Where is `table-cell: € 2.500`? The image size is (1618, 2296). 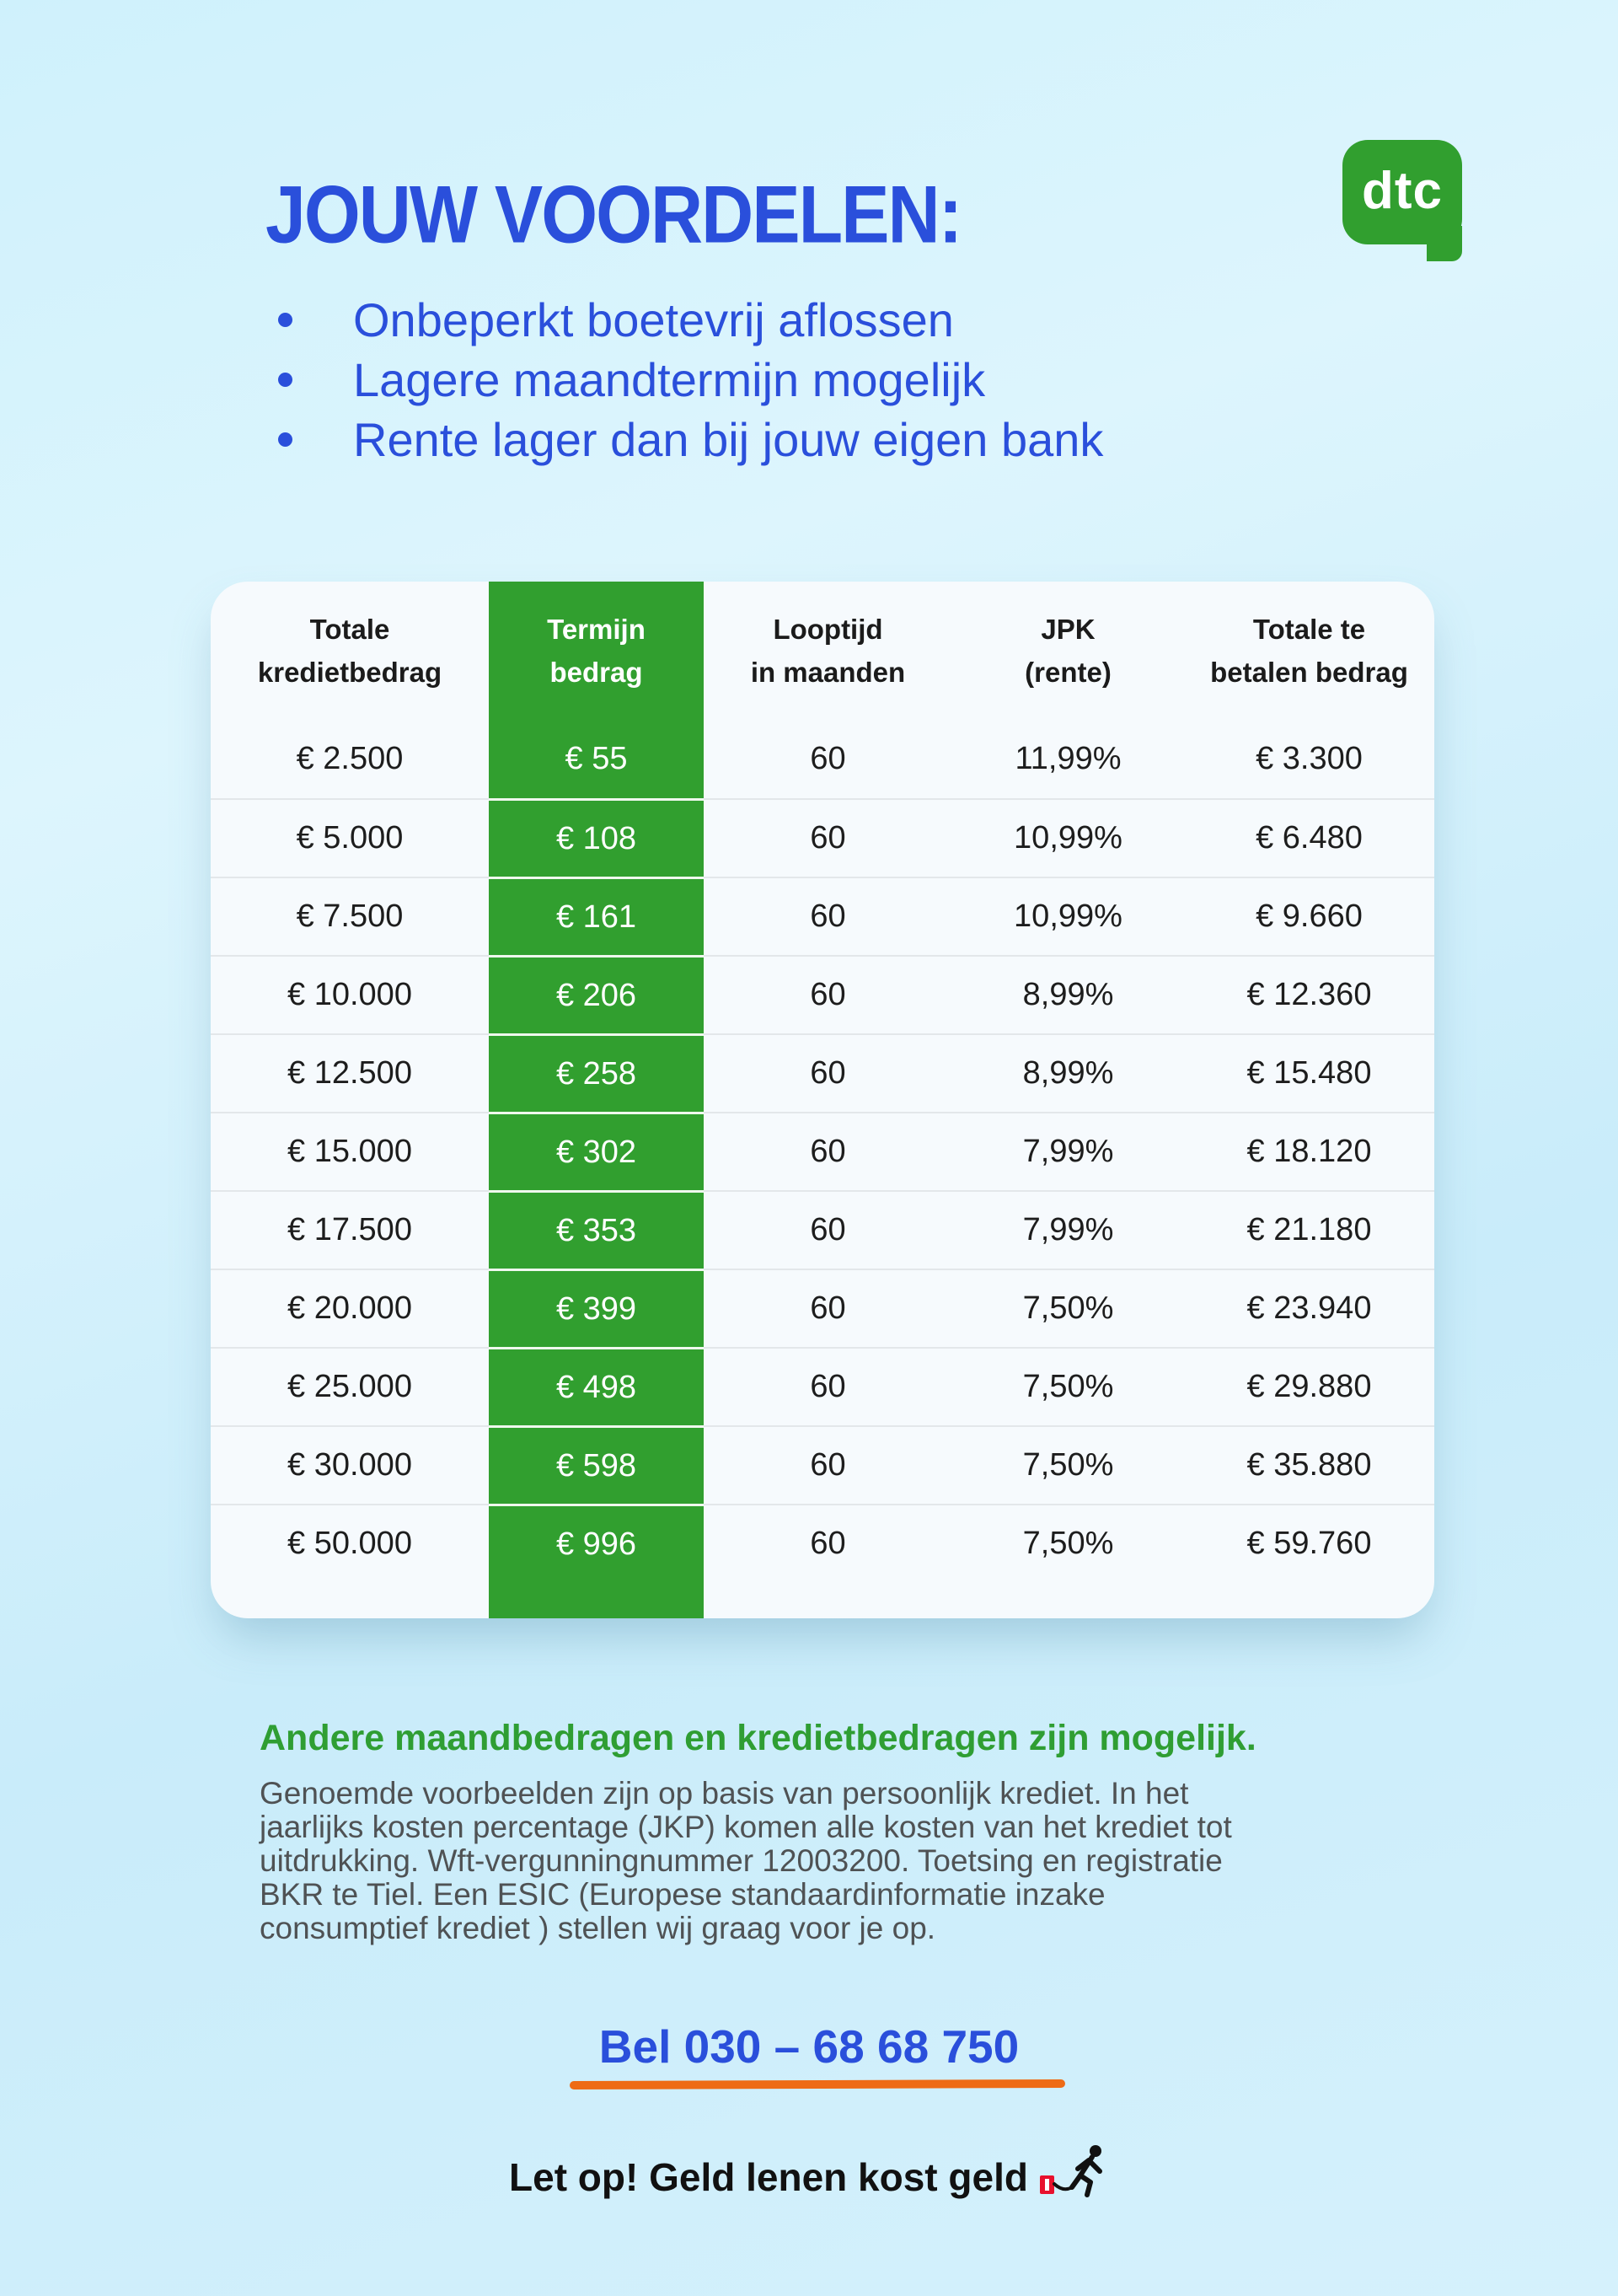 table-cell: € 2.500 is located at coordinates (350, 758).